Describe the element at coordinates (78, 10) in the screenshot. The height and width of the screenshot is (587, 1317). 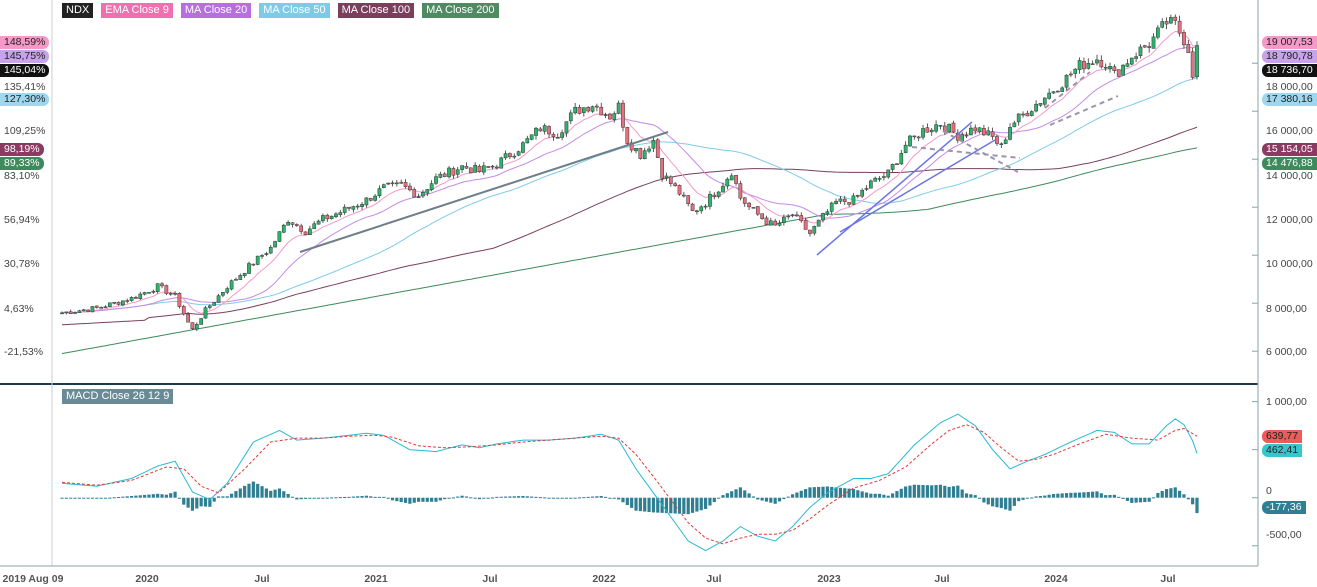
I see `legend-ndx: NDX` at that location.